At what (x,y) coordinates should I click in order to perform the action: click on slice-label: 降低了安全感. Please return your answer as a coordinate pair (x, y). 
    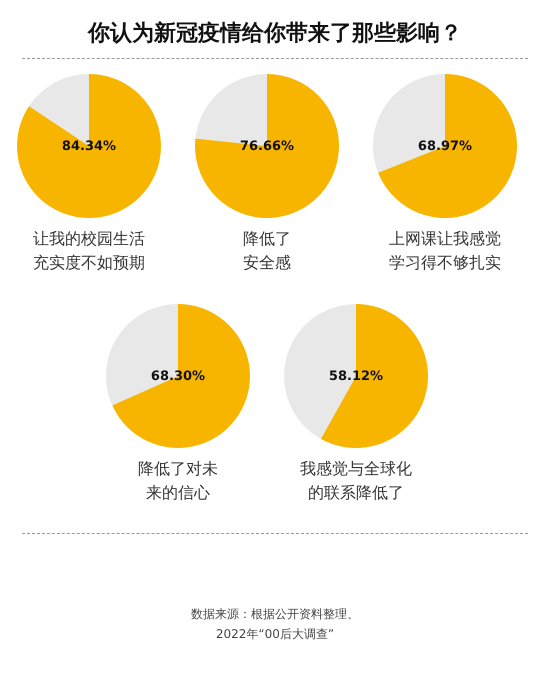
    Looking at the image, I should click on (267, 250).